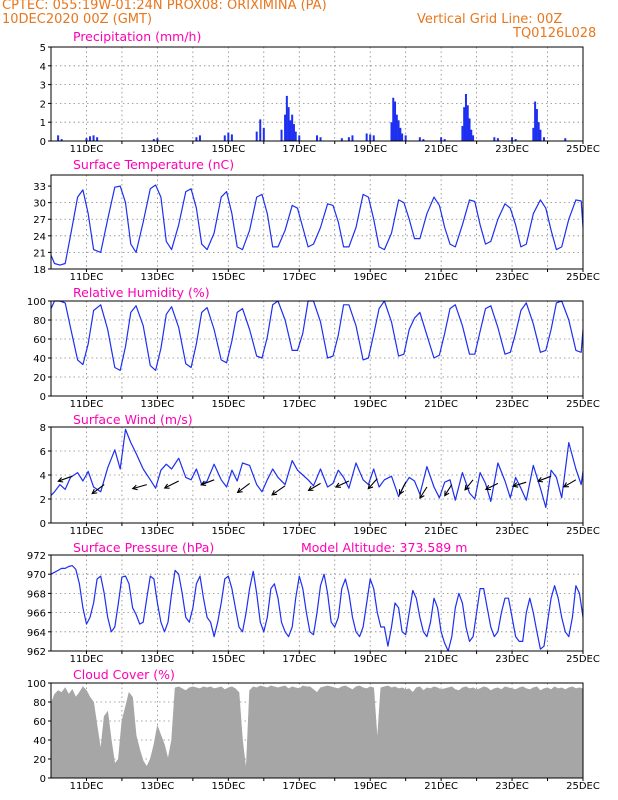 This screenshot has height=800, width=618. I want to click on wind-series-line, so click(317, 468).